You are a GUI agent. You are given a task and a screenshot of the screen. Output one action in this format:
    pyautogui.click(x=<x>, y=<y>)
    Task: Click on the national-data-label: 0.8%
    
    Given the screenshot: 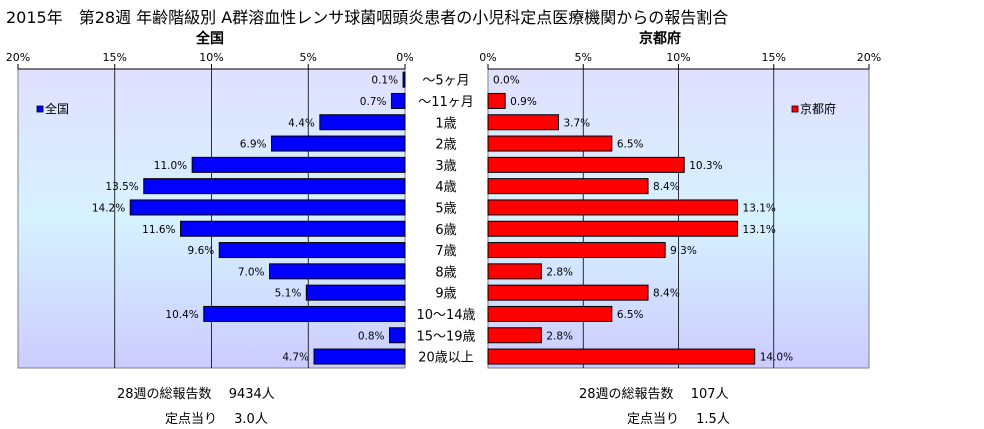 What is the action you would take?
    pyautogui.click(x=371, y=336)
    